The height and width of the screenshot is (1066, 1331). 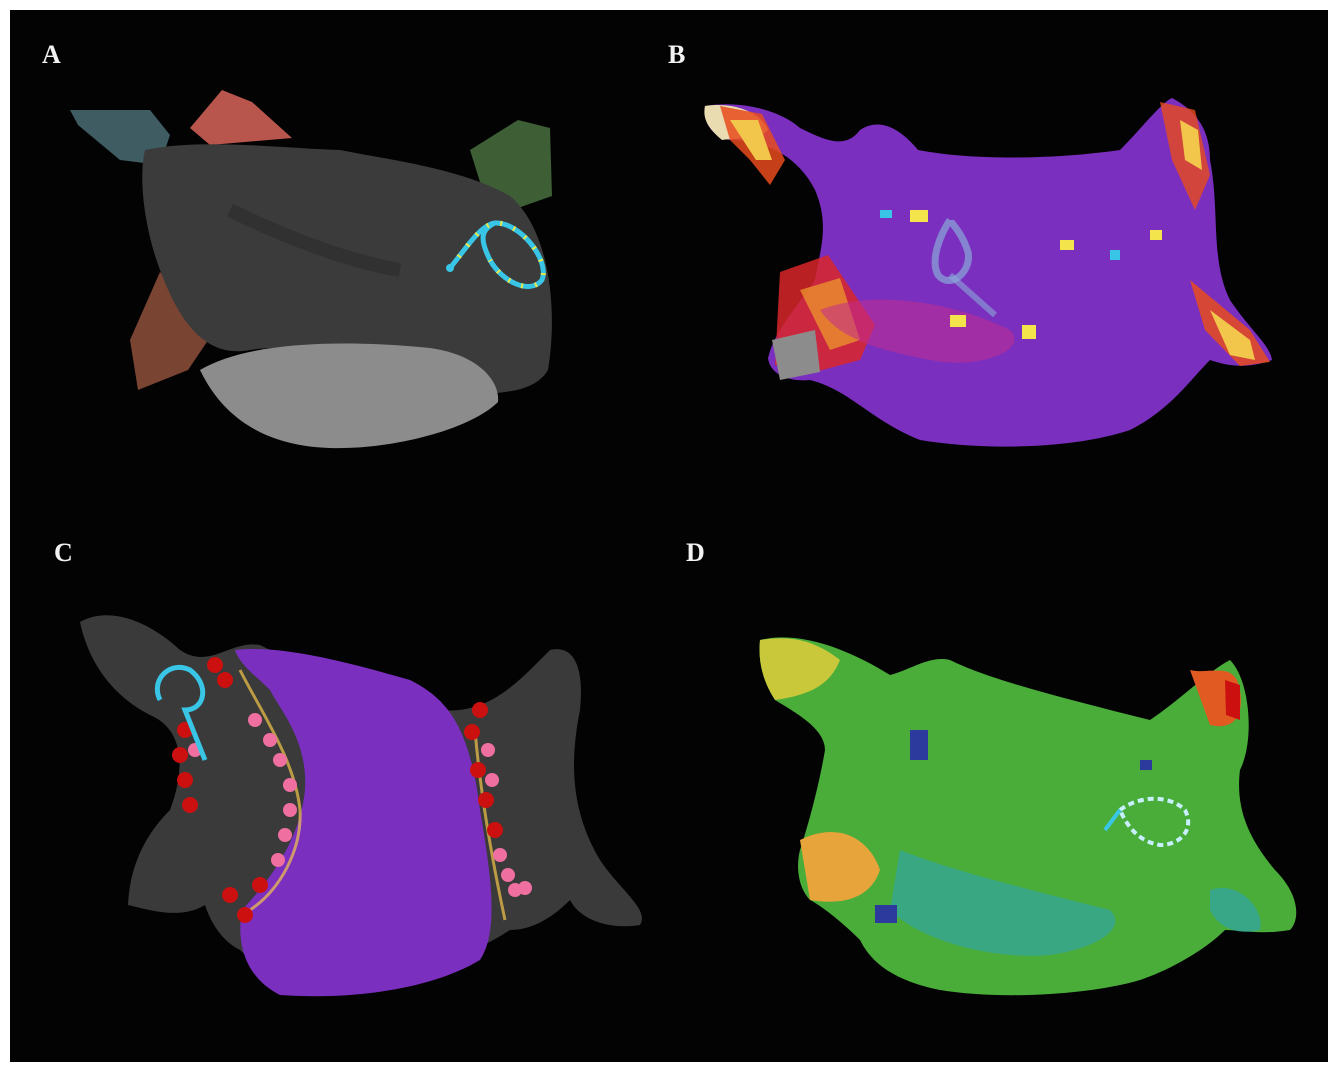 What do you see at coordinates (311, 269) in the screenshot?
I see `panel-a-shell-image` at bounding box center [311, 269].